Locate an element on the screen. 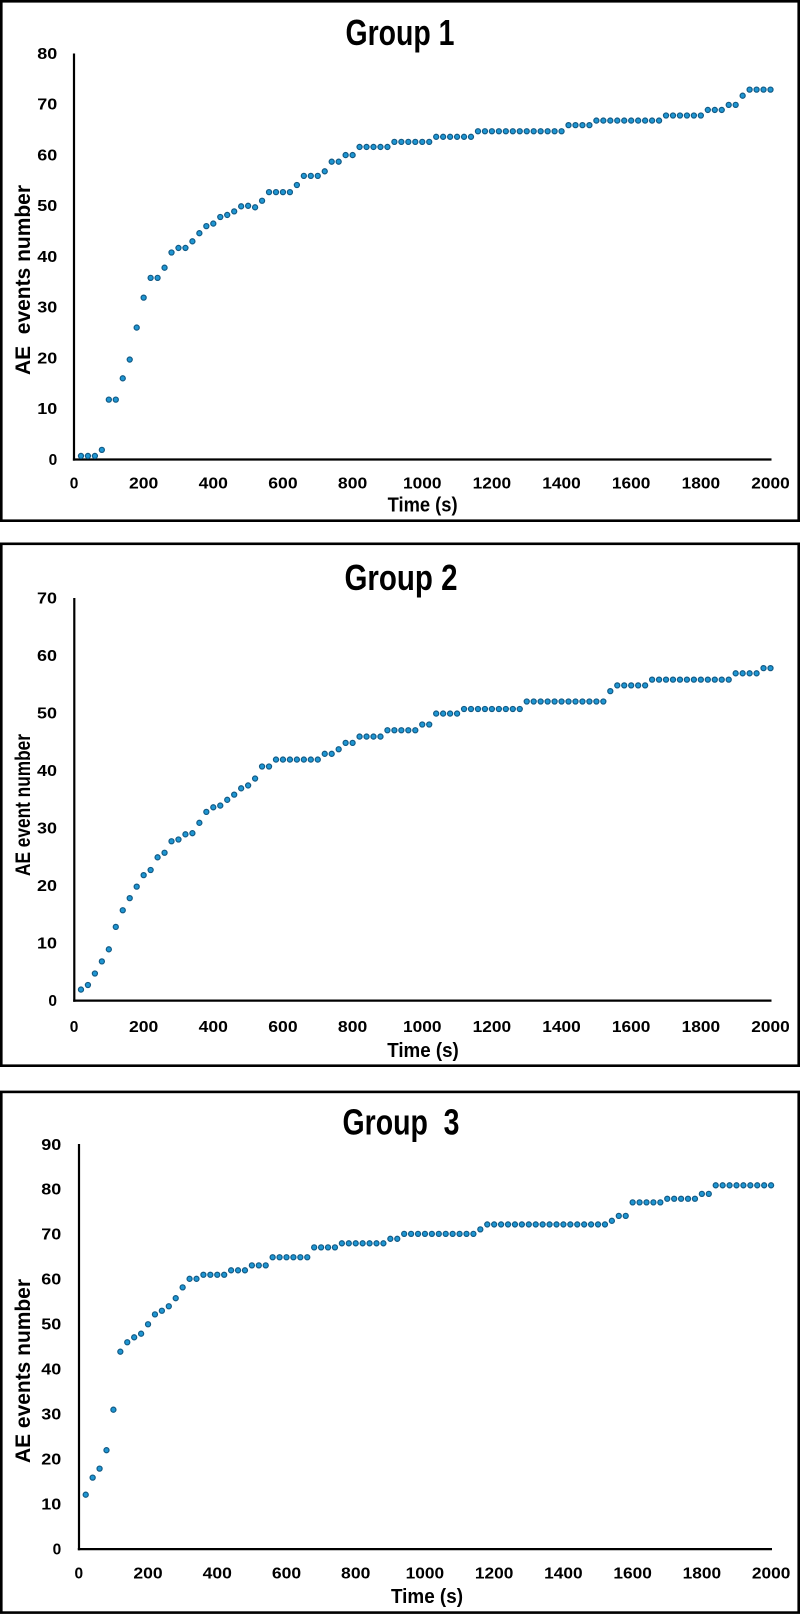 The image size is (800, 1615). svg-text: AE event number is located at coordinates (23, 805).